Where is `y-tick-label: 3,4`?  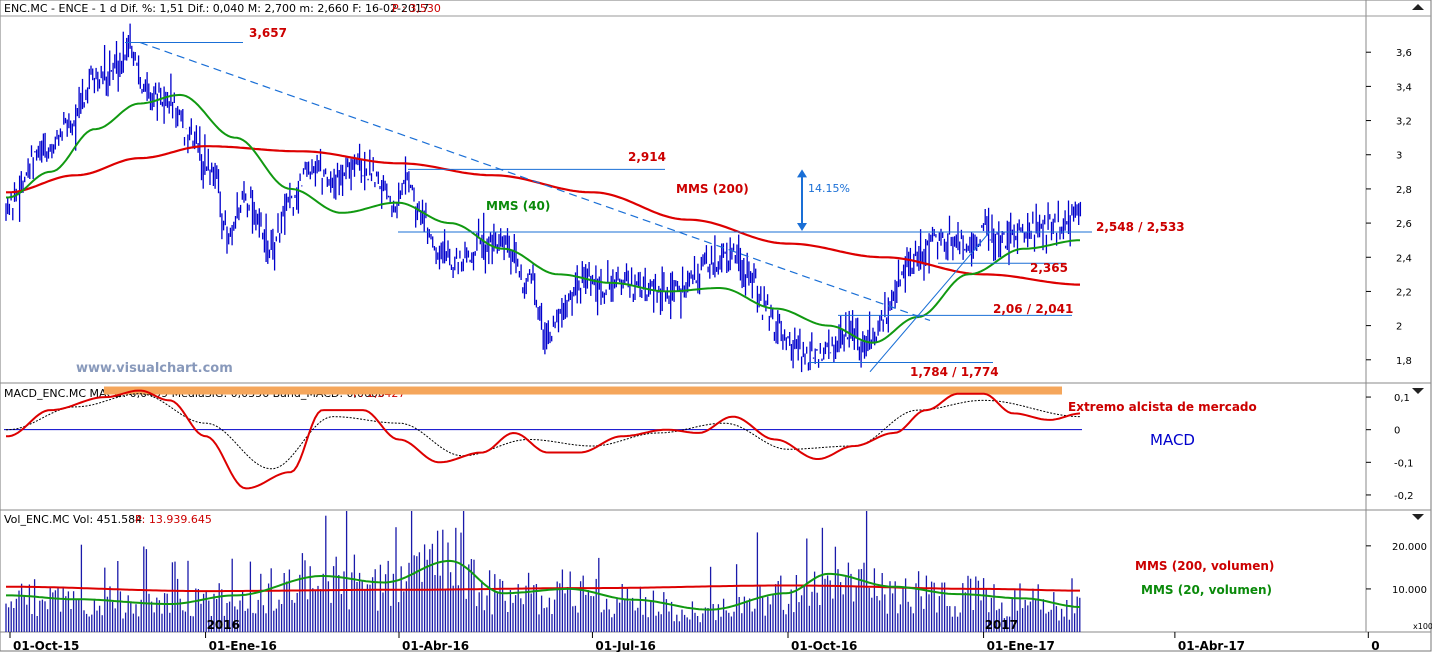 y-tick-label: 3,4 is located at coordinates (1404, 87).